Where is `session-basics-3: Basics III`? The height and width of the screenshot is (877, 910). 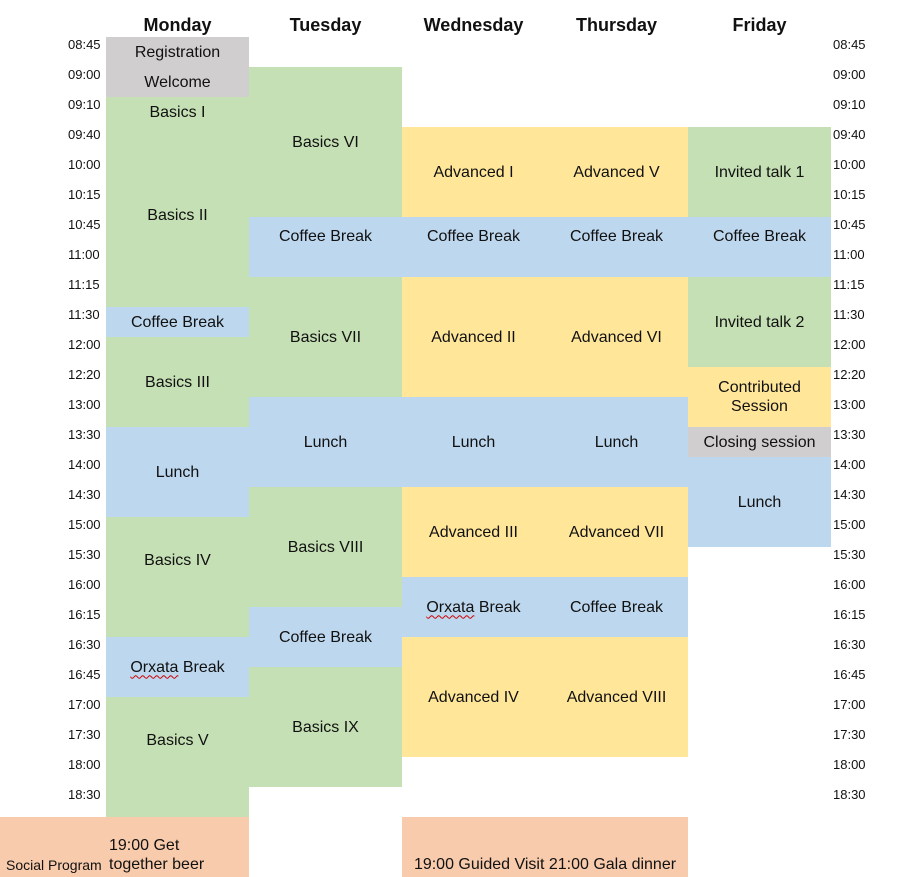
session-basics-3: Basics III is located at coordinates (177, 382).